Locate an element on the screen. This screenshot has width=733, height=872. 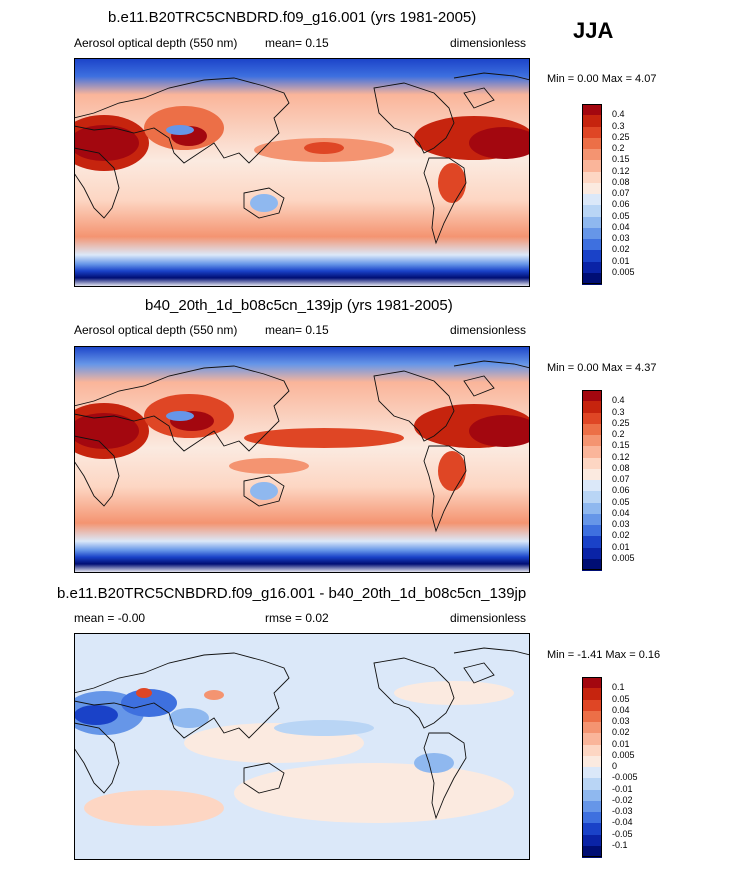
panel3-minmax: Min = -1.41 Max = 0.16 is located at coordinates (604, 655).